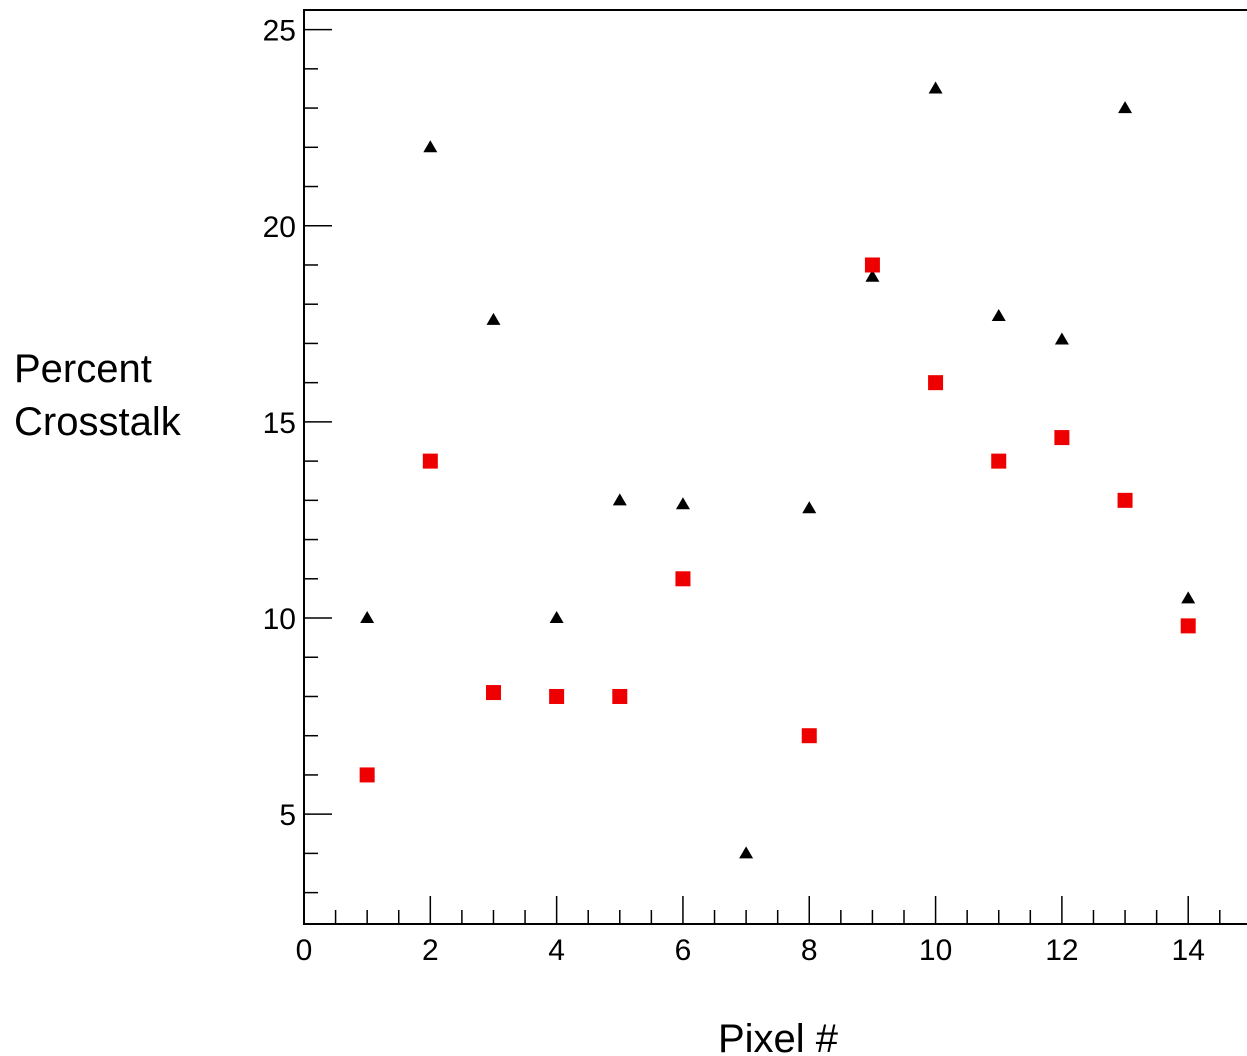 Image resolution: width=1247 pixels, height=1056 pixels. I want to click on x-tick-label: 0, so click(304, 950).